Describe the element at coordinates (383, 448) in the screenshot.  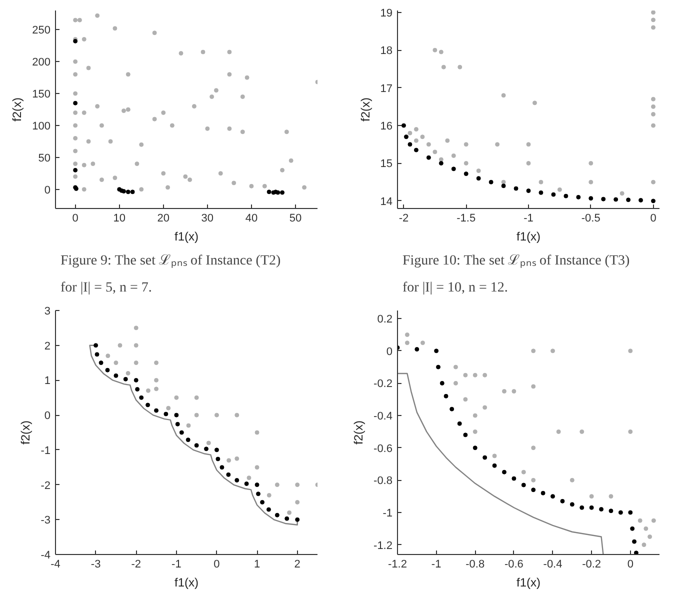
I see `y-tick-label: -0.6` at that location.